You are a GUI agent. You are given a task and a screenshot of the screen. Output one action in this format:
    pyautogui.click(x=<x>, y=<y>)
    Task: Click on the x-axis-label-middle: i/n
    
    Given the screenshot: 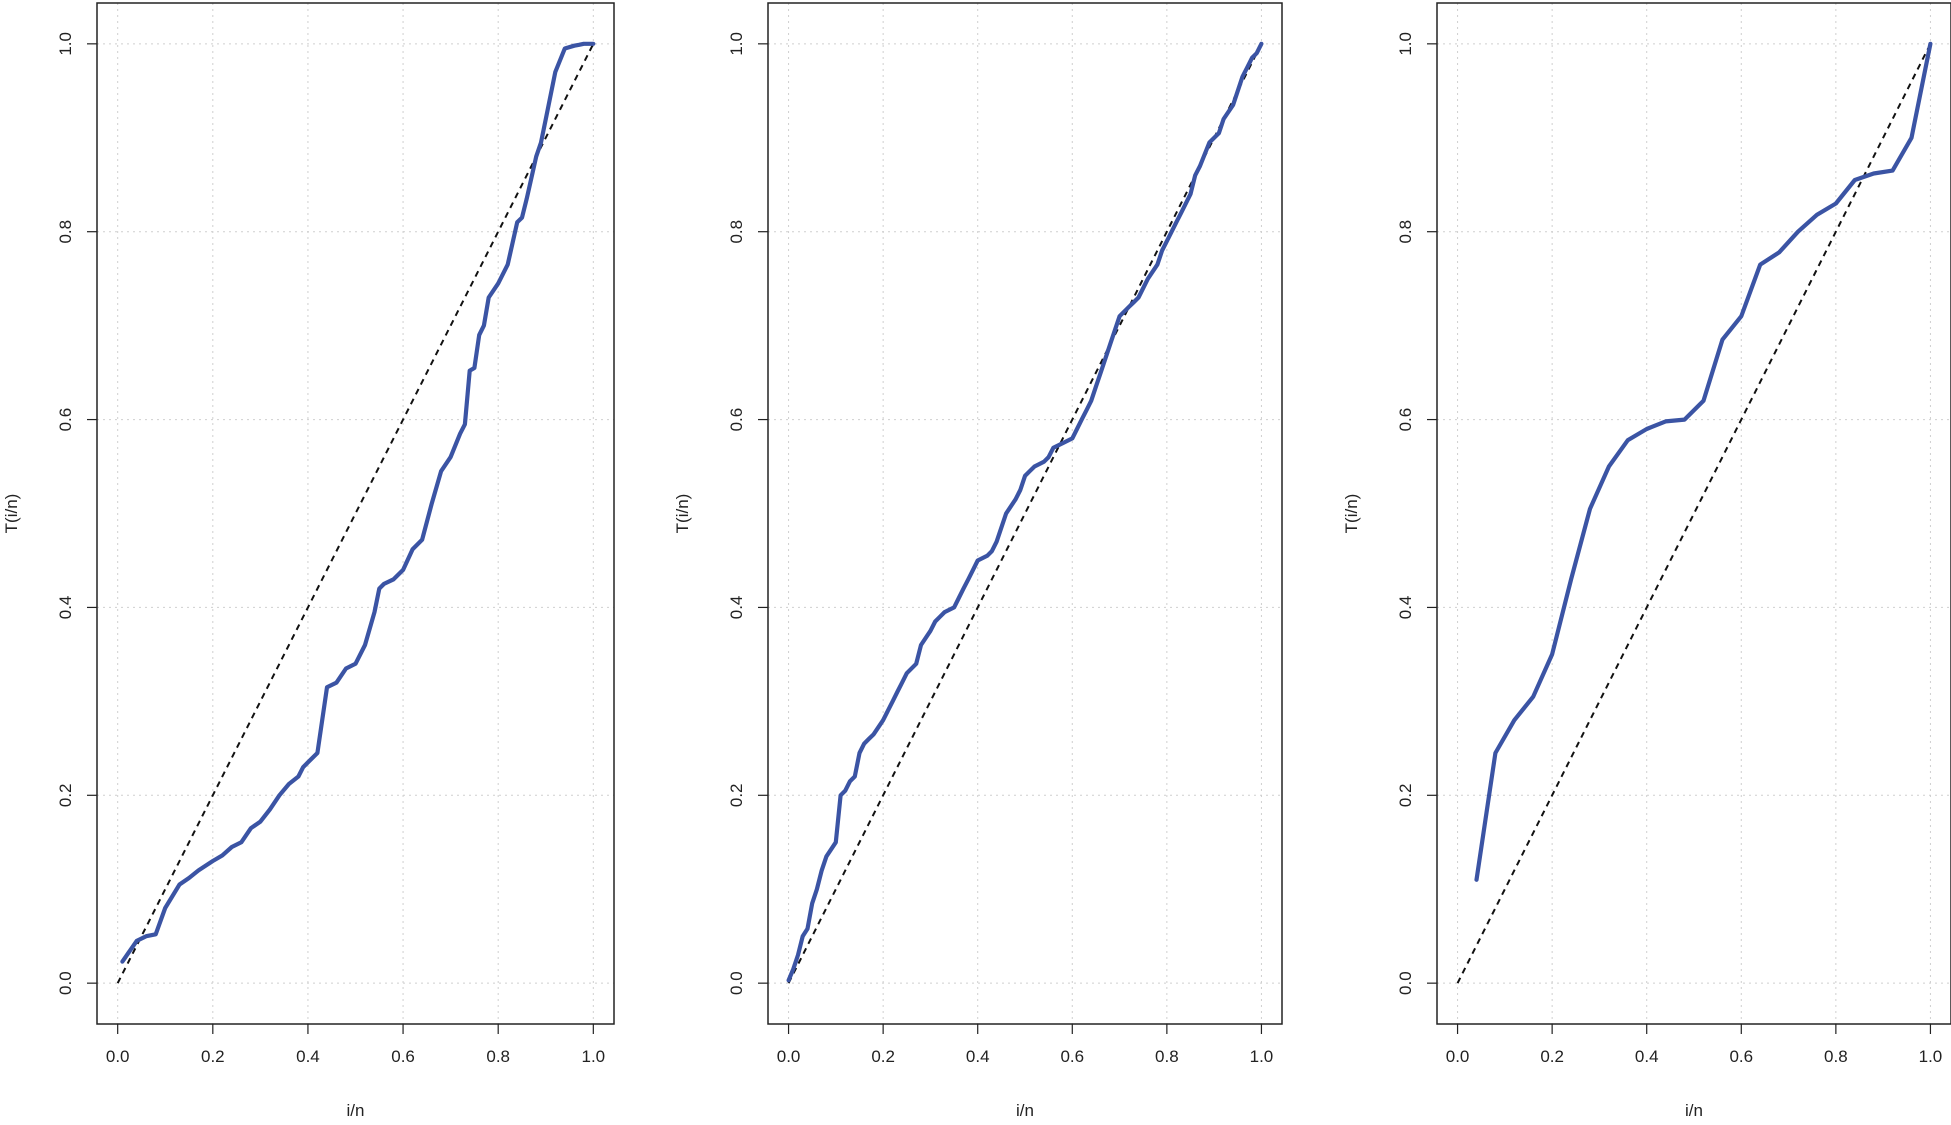 What is the action you would take?
    pyautogui.click(x=1025, y=1110)
    